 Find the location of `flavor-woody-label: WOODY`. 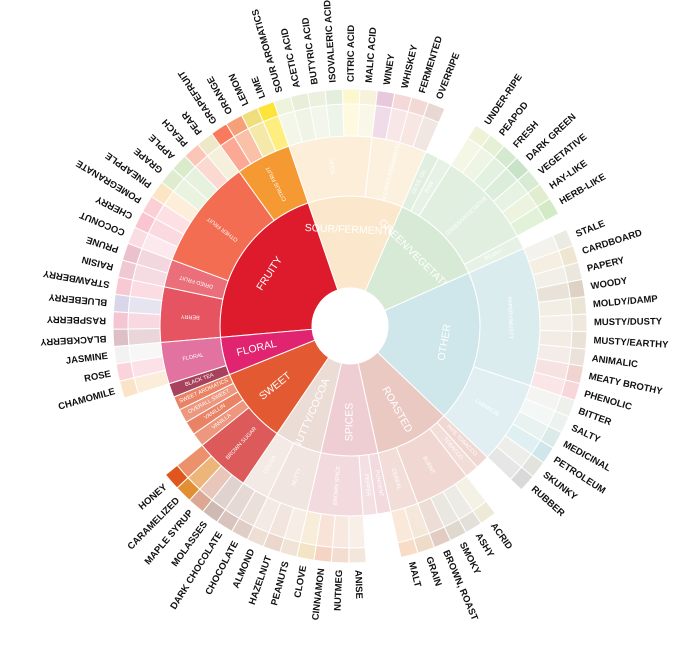

flavor-woody-label: WOODY is located at coordinates (609, 283).